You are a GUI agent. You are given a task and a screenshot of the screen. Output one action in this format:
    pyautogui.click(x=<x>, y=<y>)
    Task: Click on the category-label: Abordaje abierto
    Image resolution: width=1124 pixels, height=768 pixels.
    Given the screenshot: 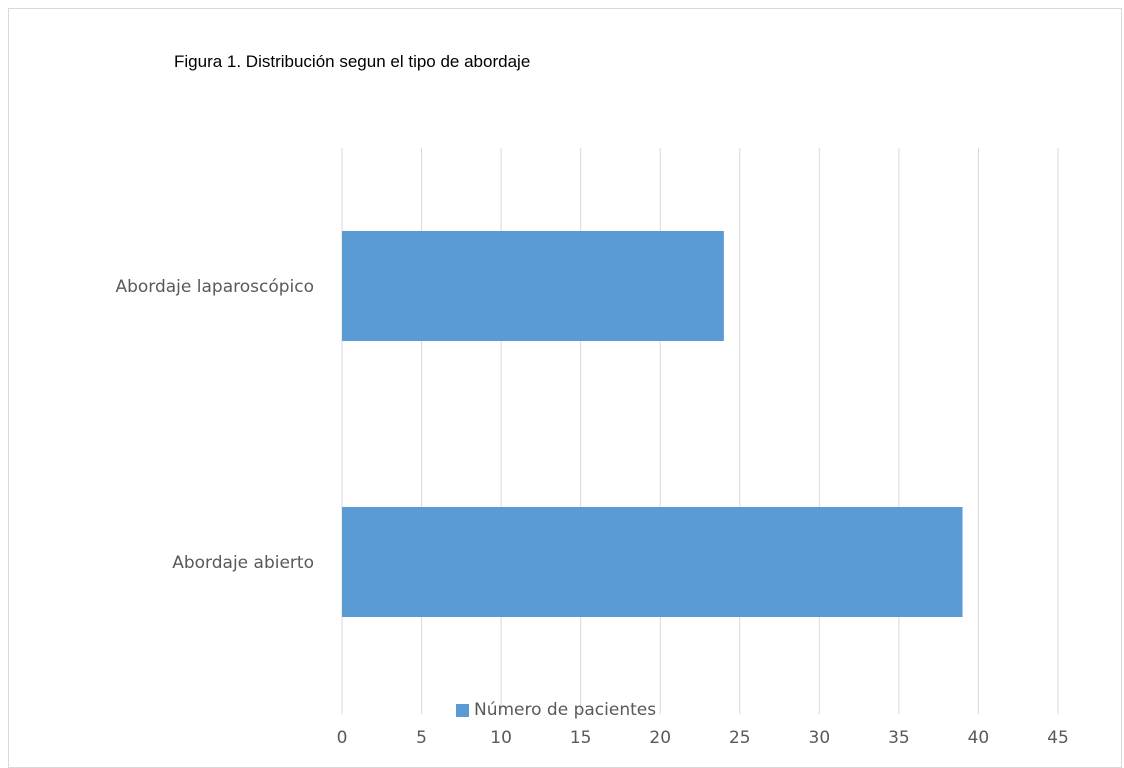 What is the action you would take?
    pyautogui.click(x=243, y=563)
    